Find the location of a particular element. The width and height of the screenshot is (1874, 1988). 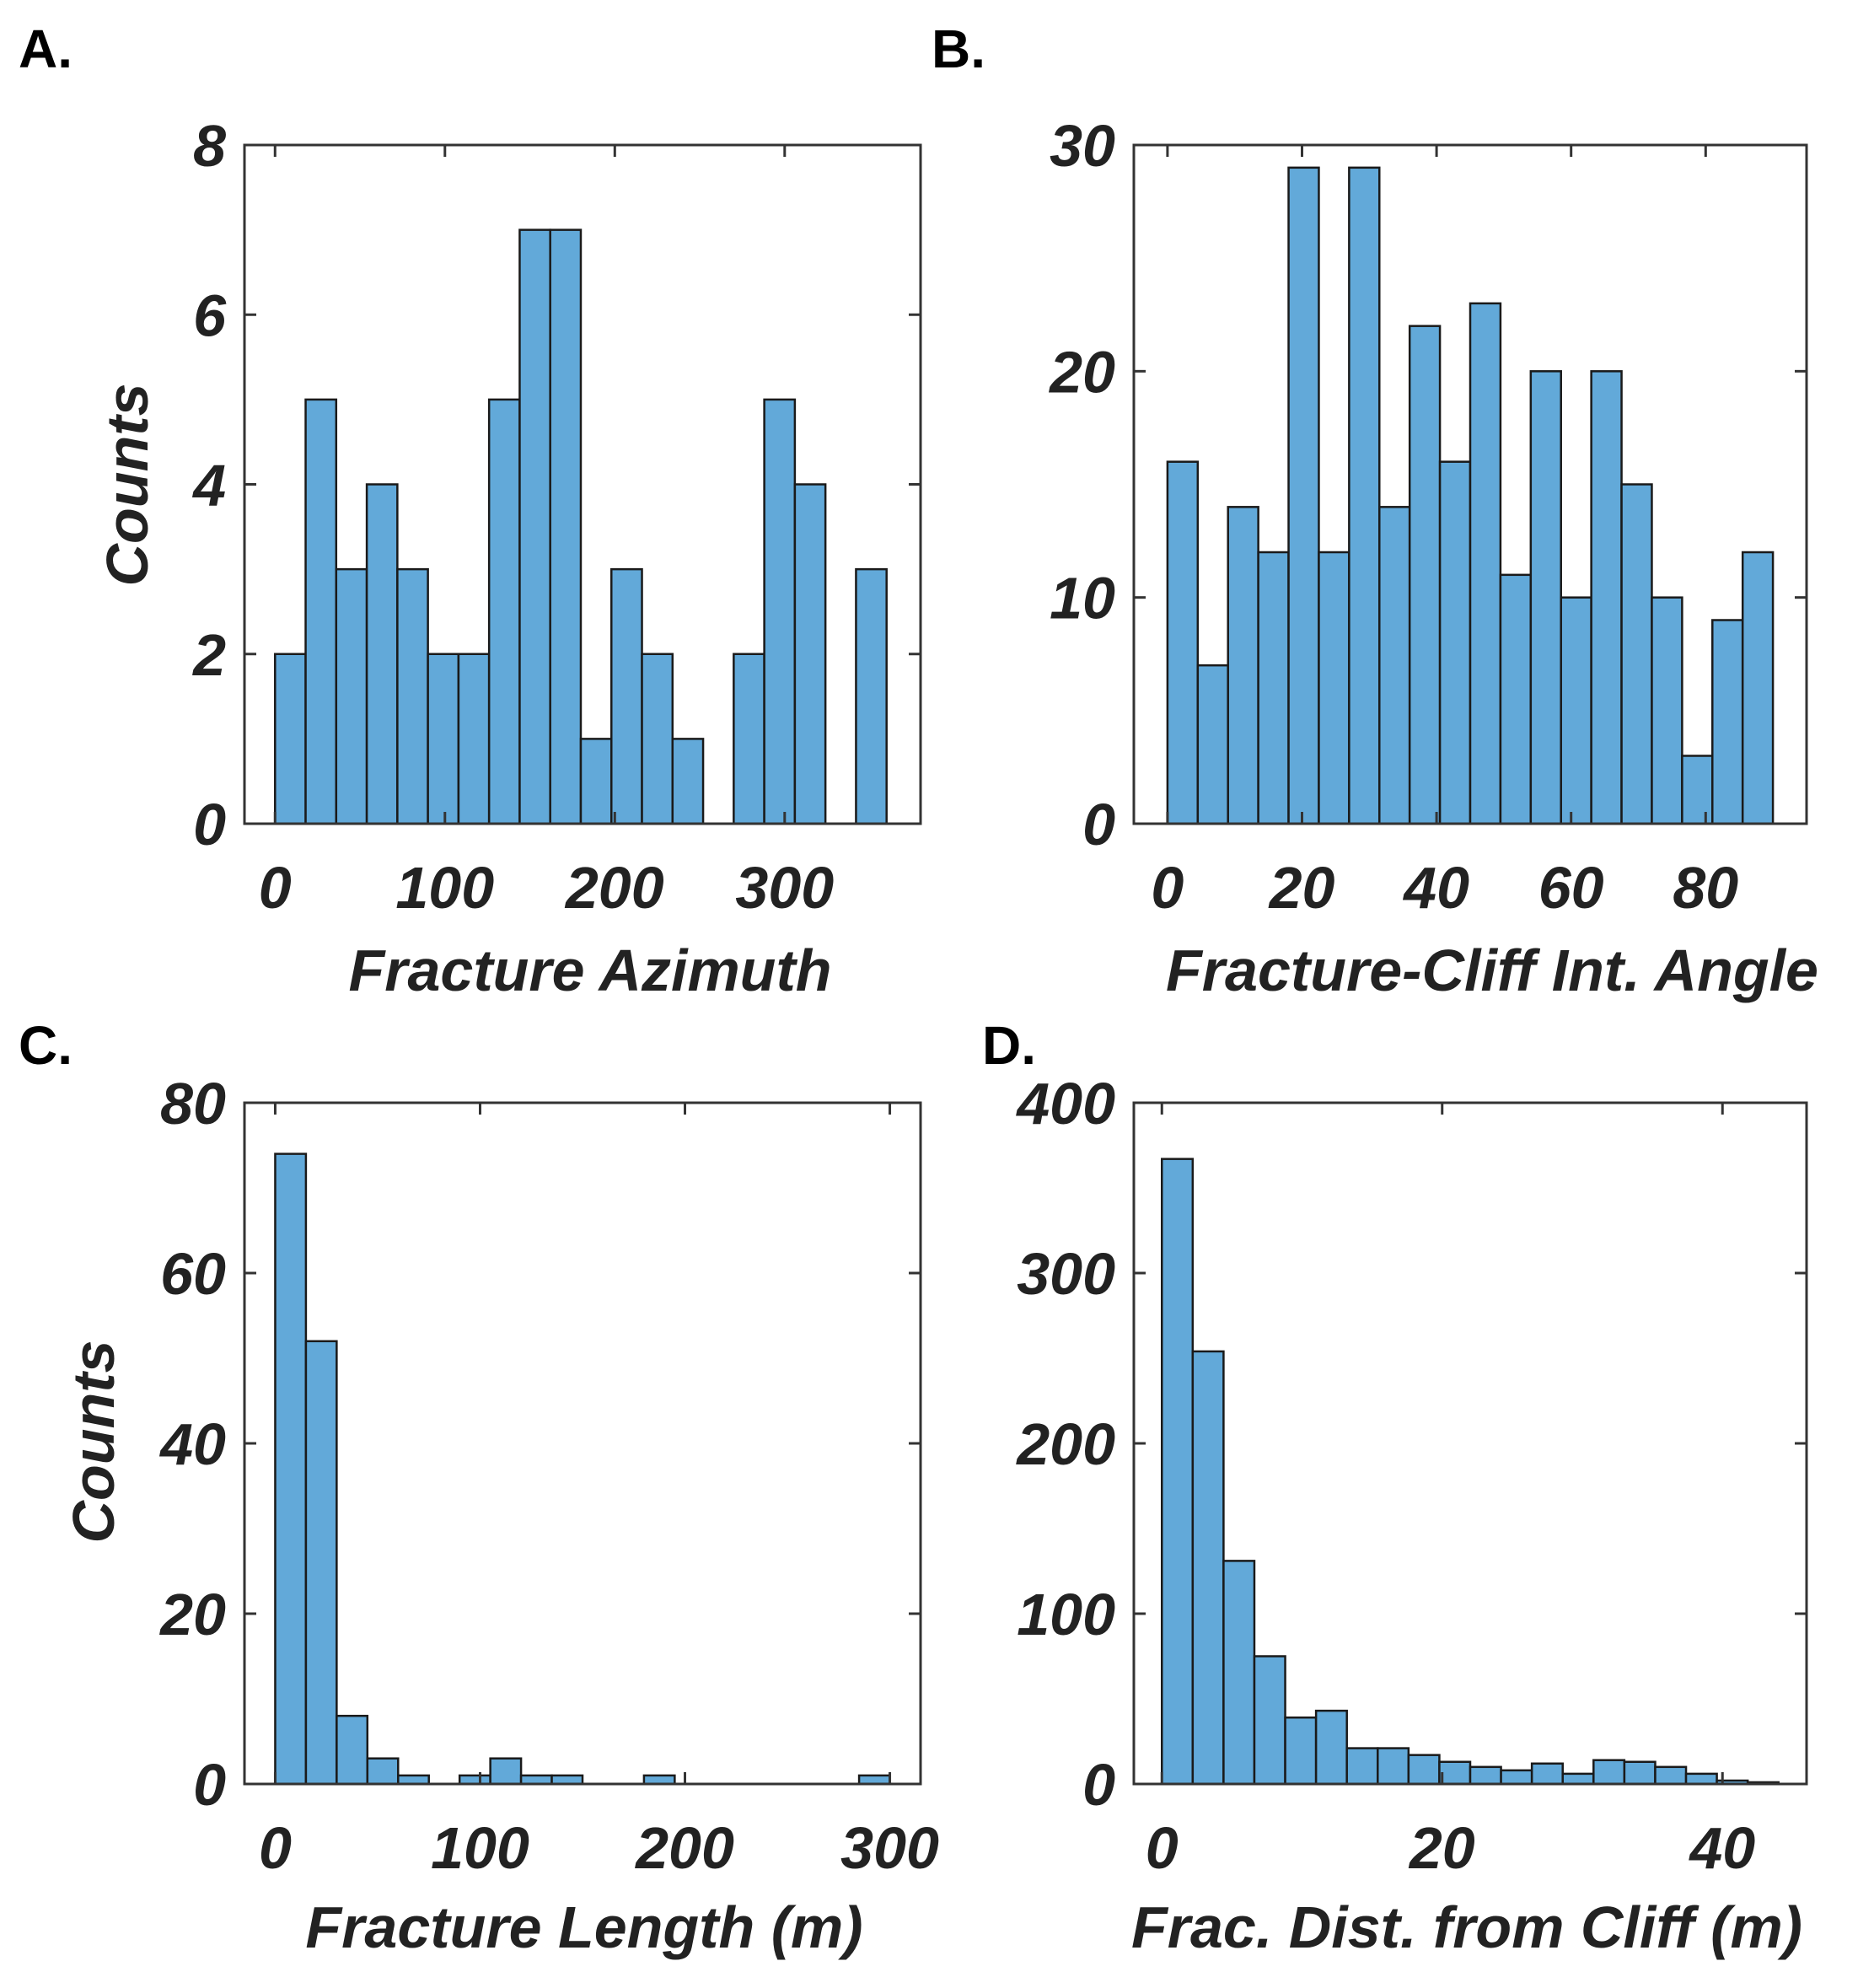

panel-a-y-tick-label-3: 6 is located at coordinates (210, 315).